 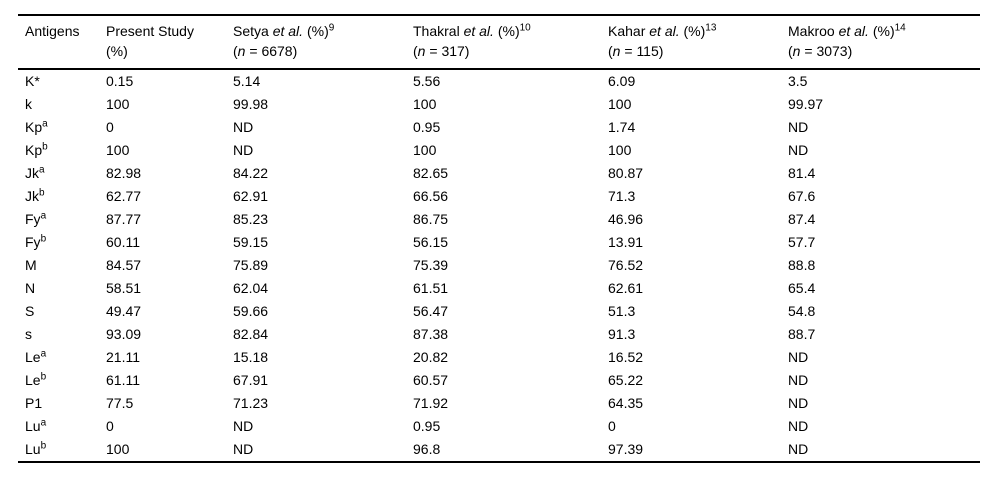 I want to click on value-cell: 87.4, so click(x=802, y=219).